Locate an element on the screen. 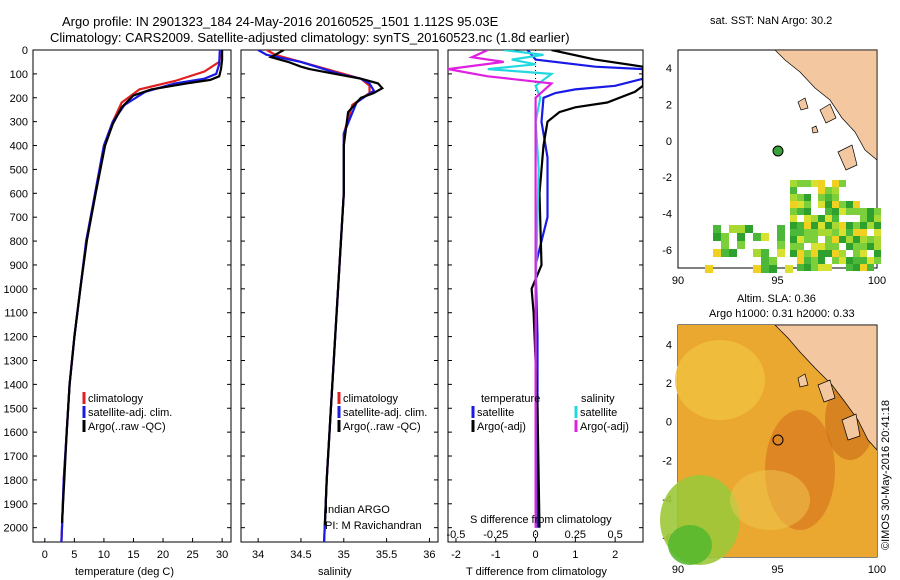  difference-x-tick-label: 1 is located at coordinates (575, 555).